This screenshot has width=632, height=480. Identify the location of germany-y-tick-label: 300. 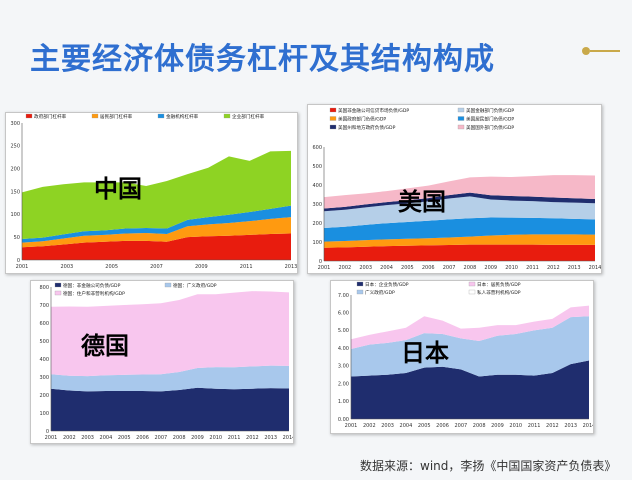
(44, 378).